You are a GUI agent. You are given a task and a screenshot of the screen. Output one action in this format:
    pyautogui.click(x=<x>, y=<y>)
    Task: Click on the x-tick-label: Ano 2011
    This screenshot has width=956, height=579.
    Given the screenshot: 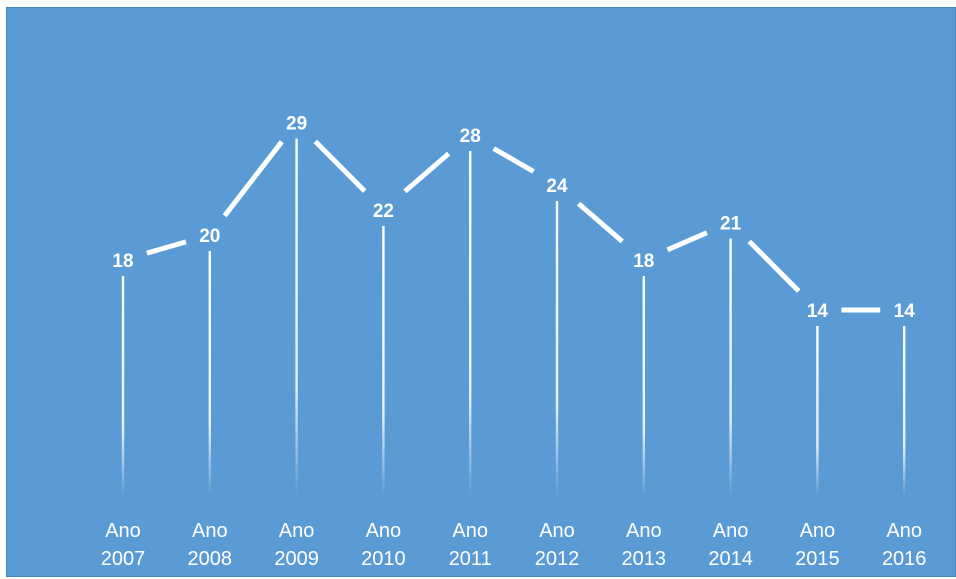 What is the action you would take?
    pyautogui.click(x=470, y=545)
    